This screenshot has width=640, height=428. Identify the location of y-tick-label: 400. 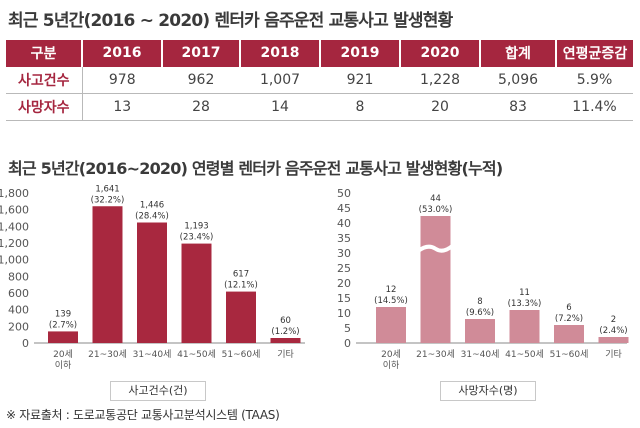
(18, 310).